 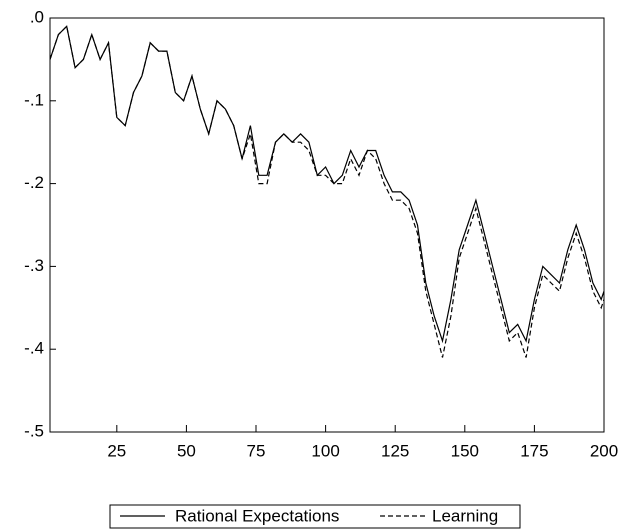 I want to click on y-tick-label: -.4, so click(x=34, y=348).